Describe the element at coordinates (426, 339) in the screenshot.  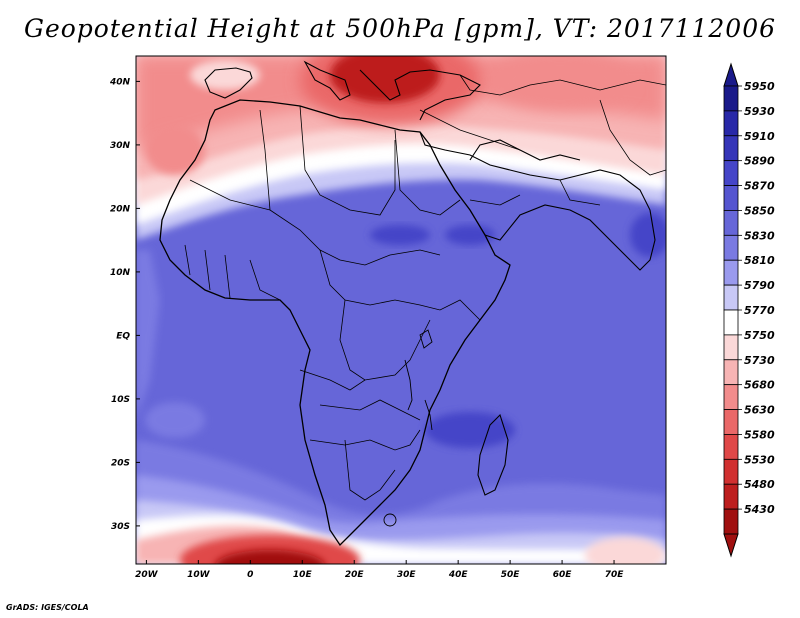
I see `lake-victoria` at that location.